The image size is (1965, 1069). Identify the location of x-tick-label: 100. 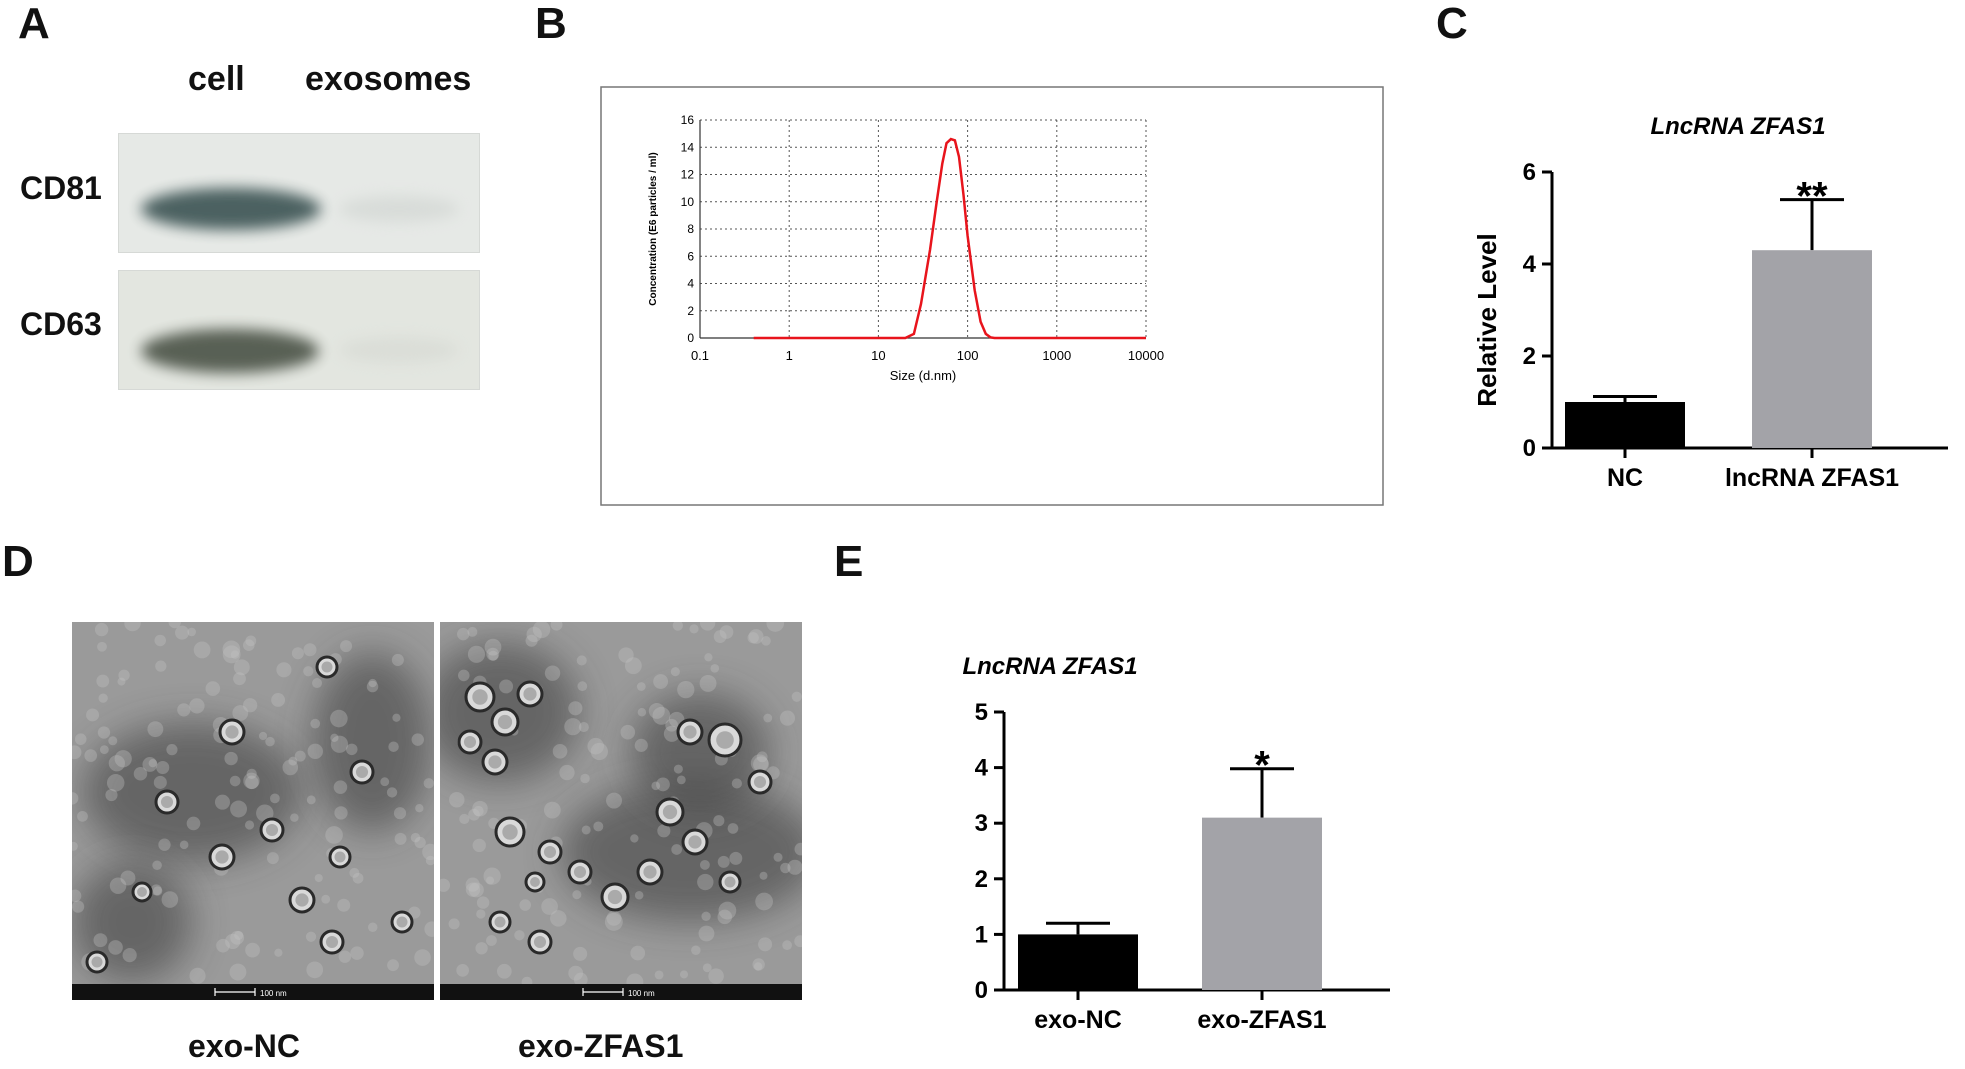
(968, 355).